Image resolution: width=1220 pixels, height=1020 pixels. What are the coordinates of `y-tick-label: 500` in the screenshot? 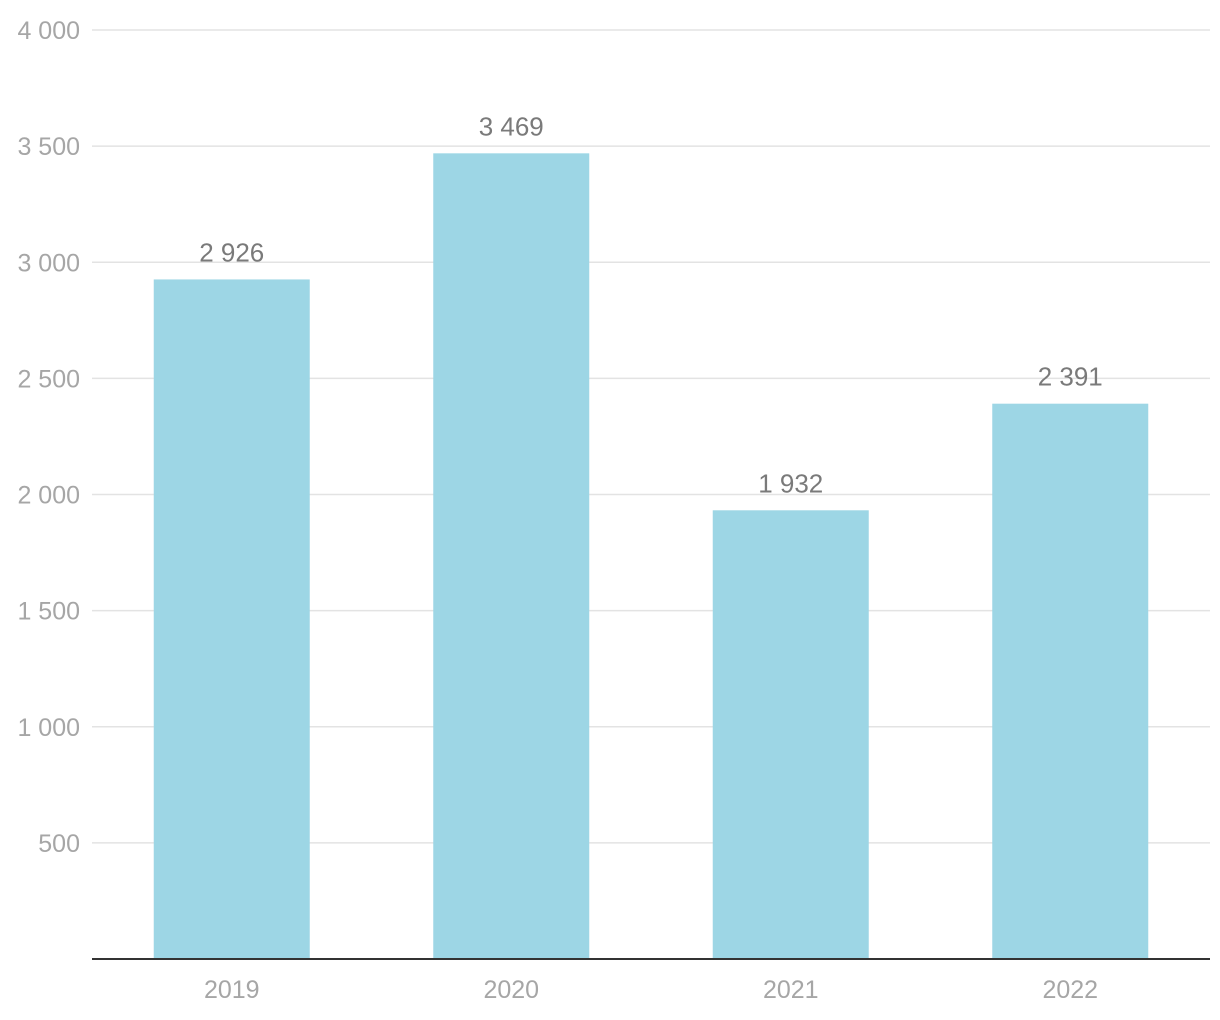 It's located at (59, 844).